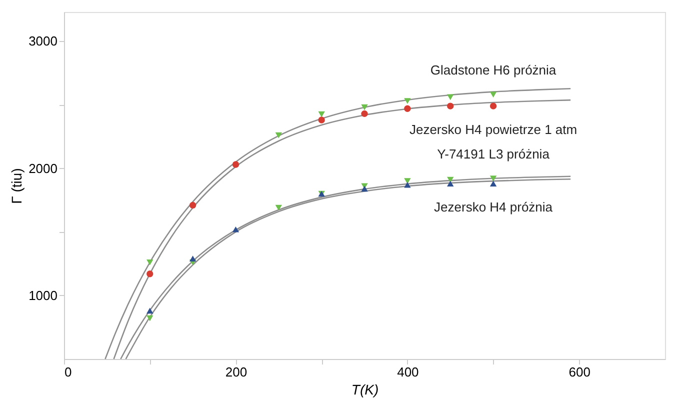 The image size is (675, 403). I want to click on y-tick-label: 1000, so click(43, 295).